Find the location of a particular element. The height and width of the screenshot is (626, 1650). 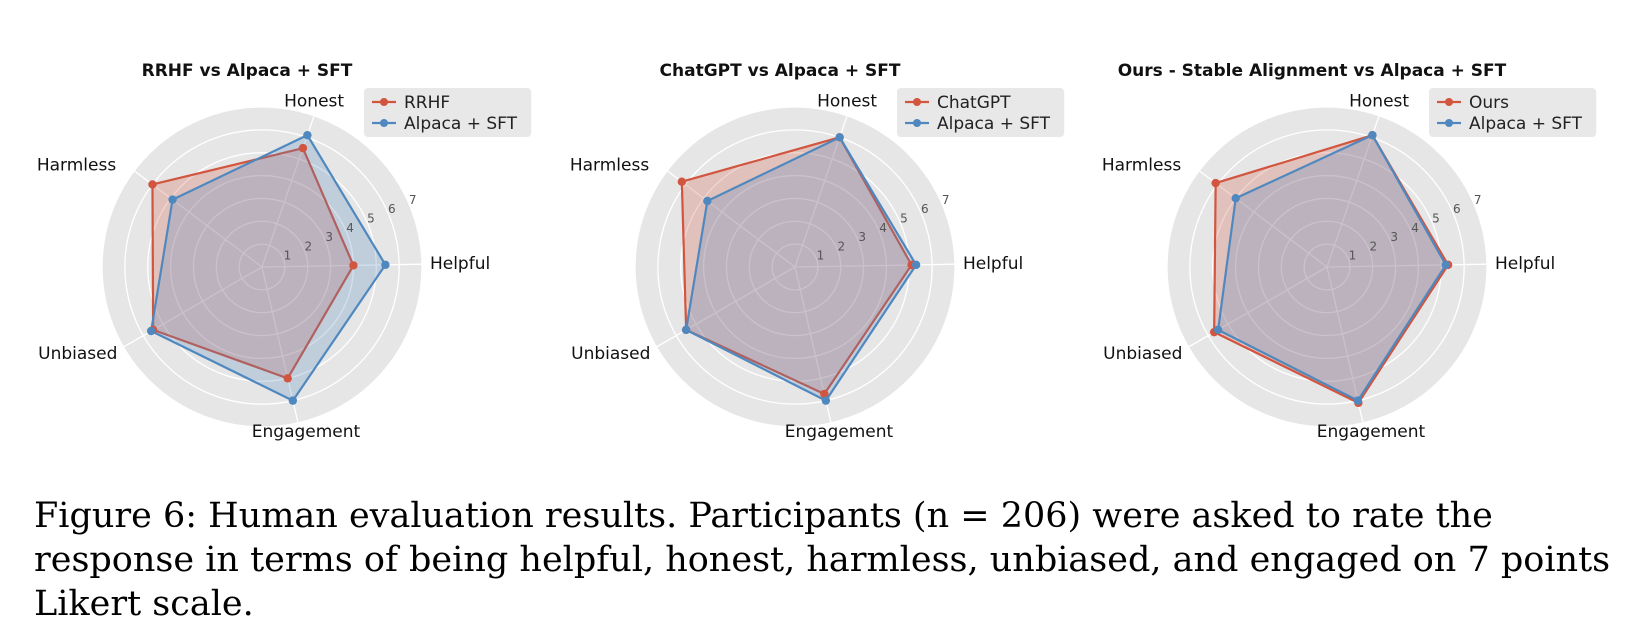

chart-title: Ours - Stable Alignment vs Alpaca + SFT is located at coordinates (1312, 71).